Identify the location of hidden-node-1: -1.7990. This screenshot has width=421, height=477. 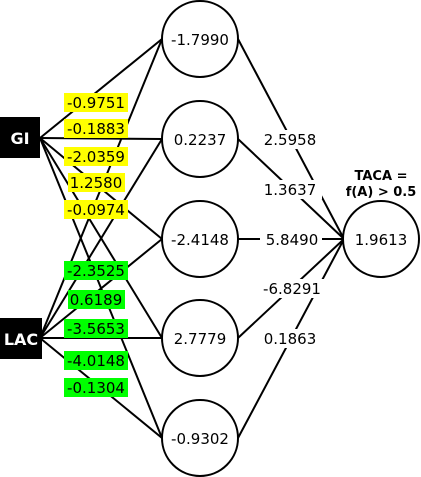
(200, 39).